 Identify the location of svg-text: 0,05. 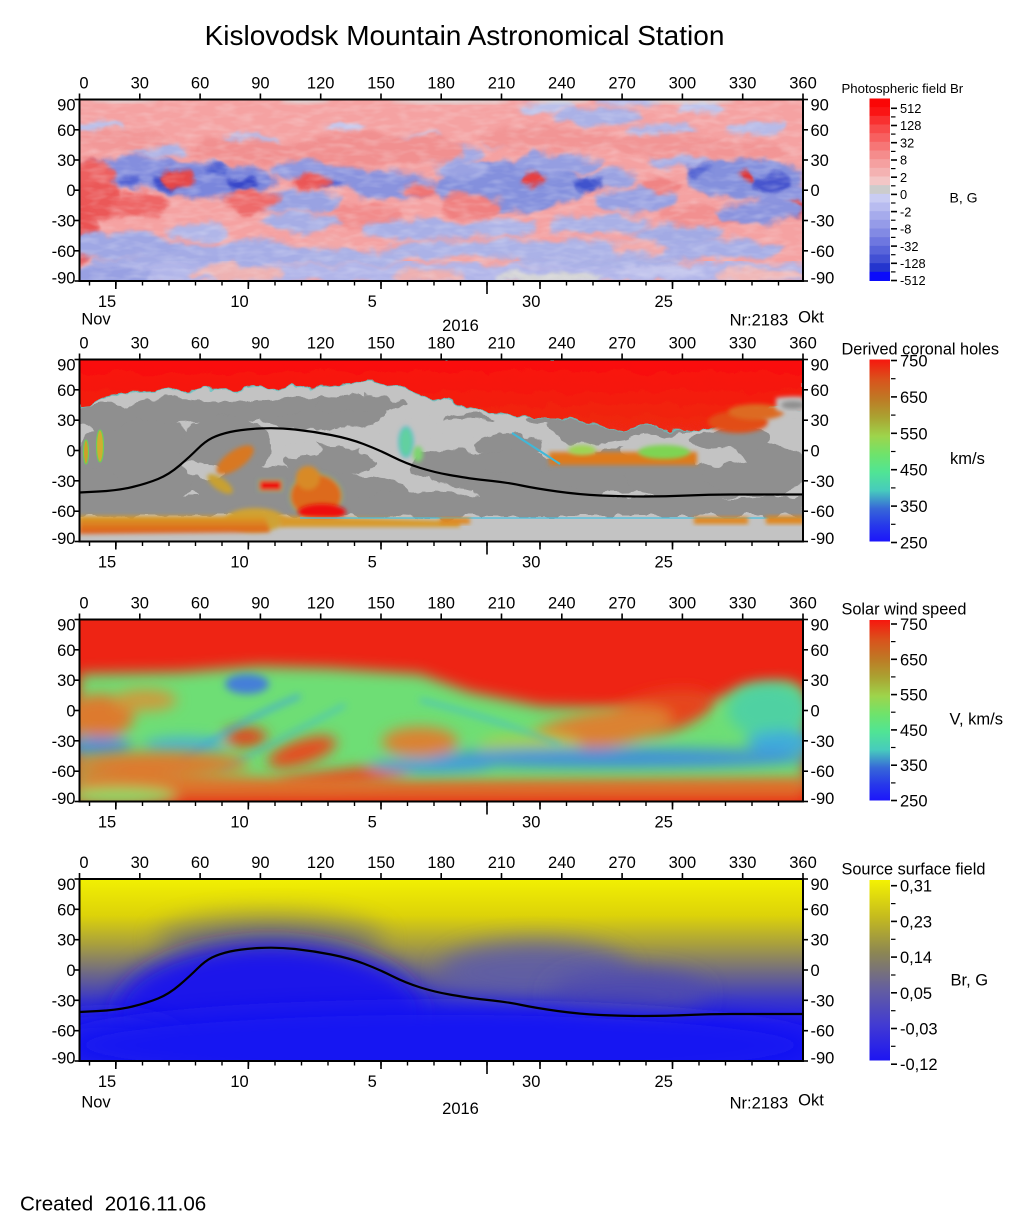
(916, 994).